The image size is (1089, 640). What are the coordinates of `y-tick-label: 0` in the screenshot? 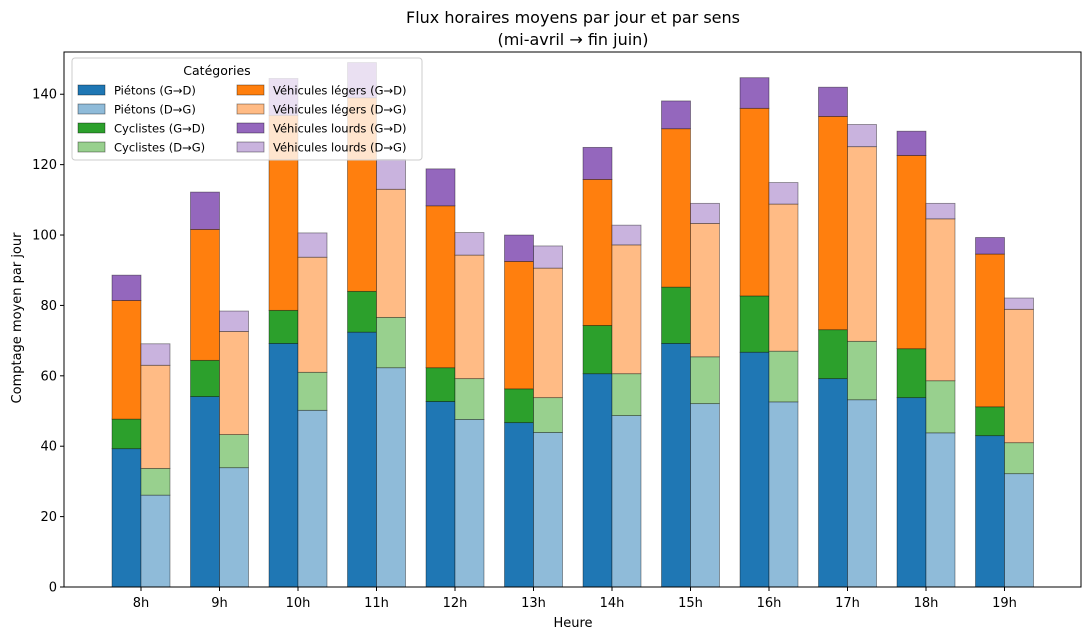 It's located at (53, 588).